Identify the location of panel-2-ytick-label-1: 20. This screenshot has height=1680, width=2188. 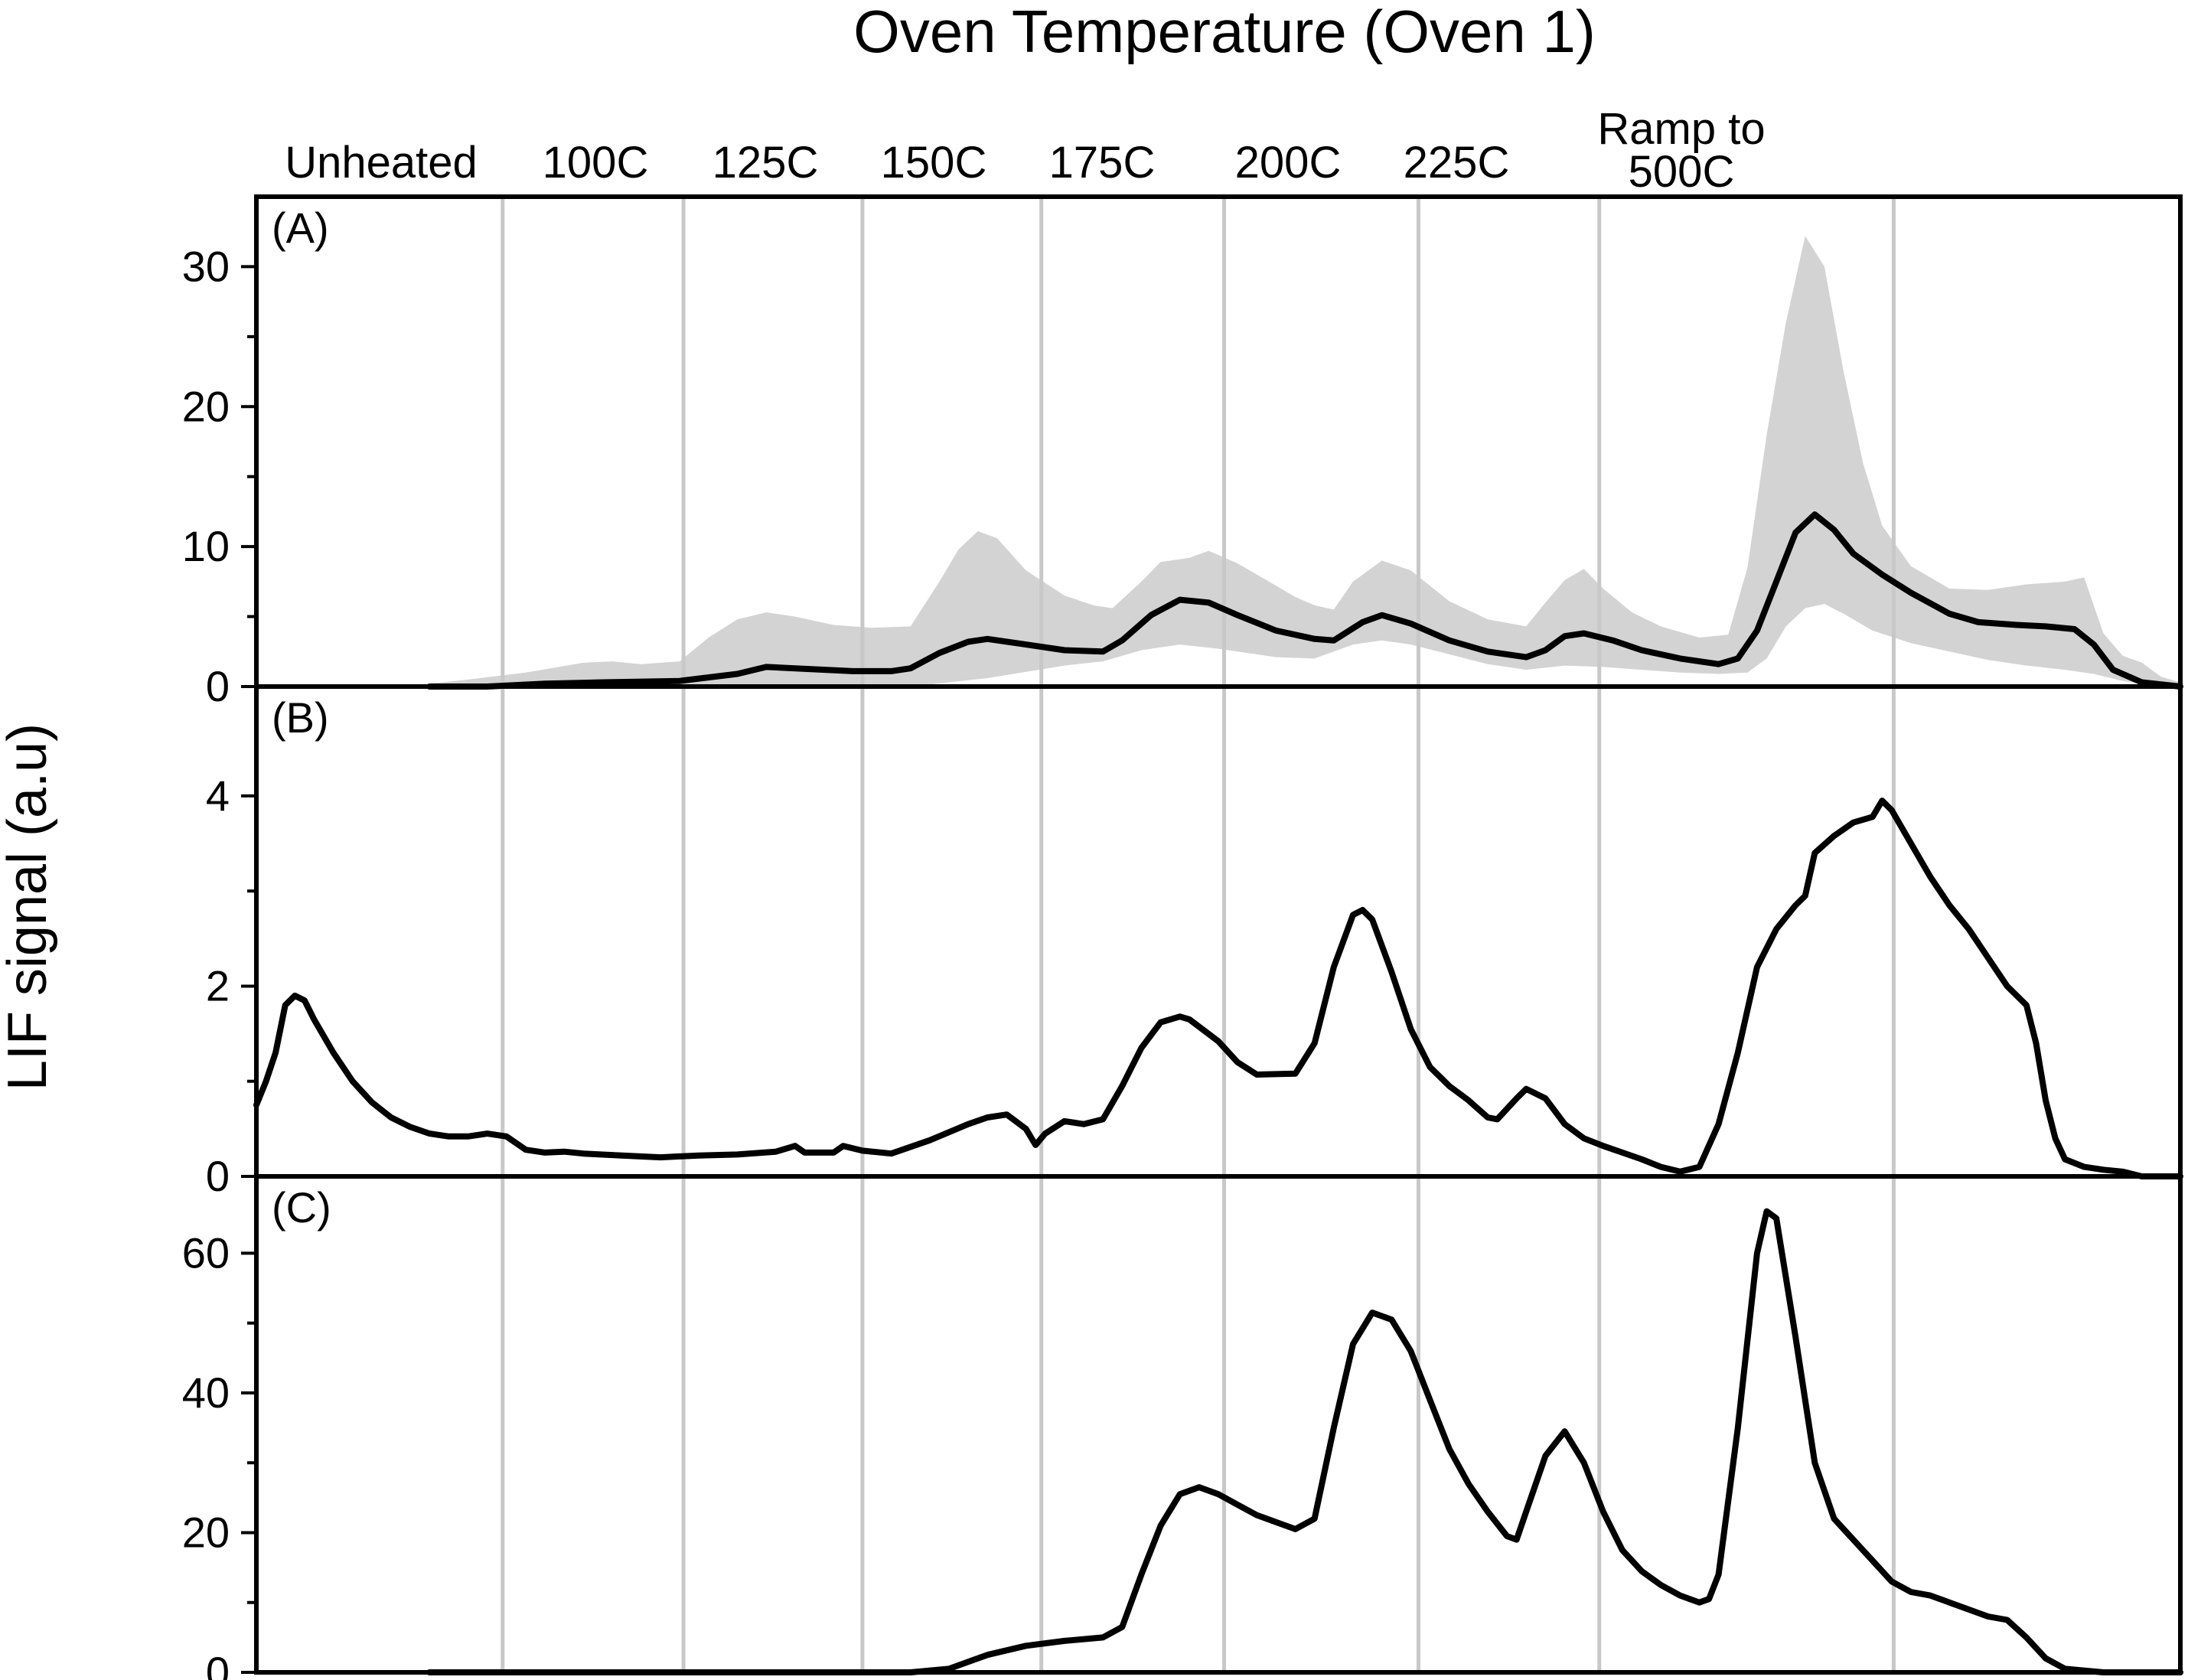
(206, 1532).